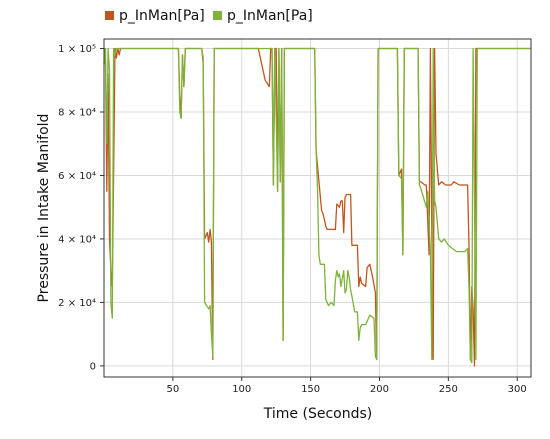  What do you see at coordinates (77, 303) in the screenshot?
I see `y-tick-label: 2 × 10⁴` at bounding box center [77, 303].